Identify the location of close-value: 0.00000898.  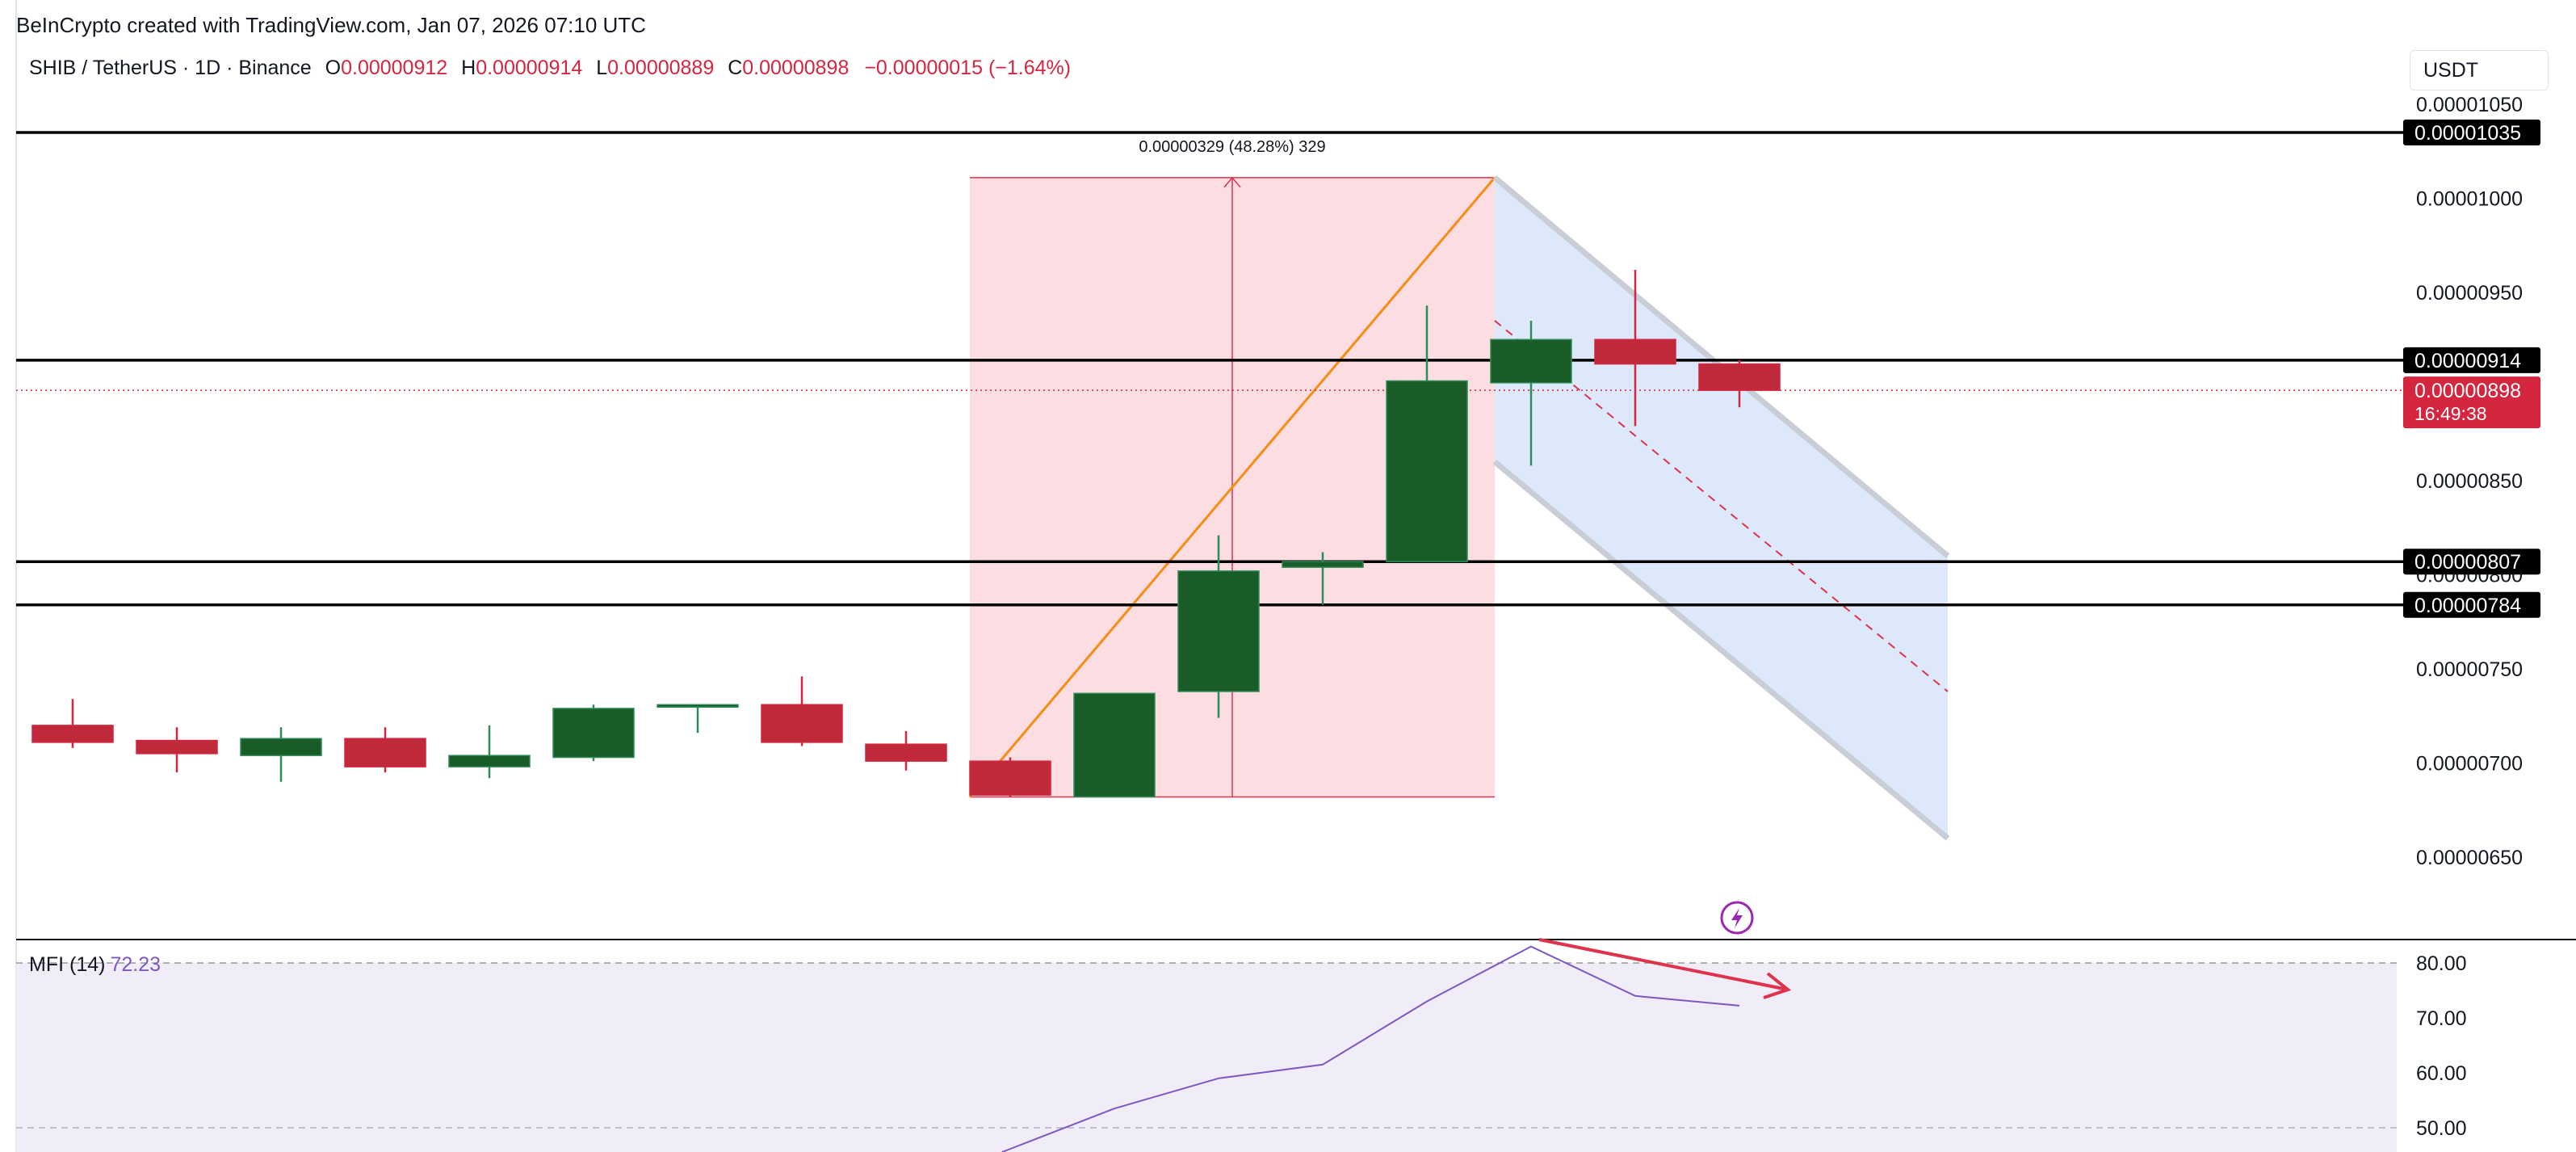
(796, 68).